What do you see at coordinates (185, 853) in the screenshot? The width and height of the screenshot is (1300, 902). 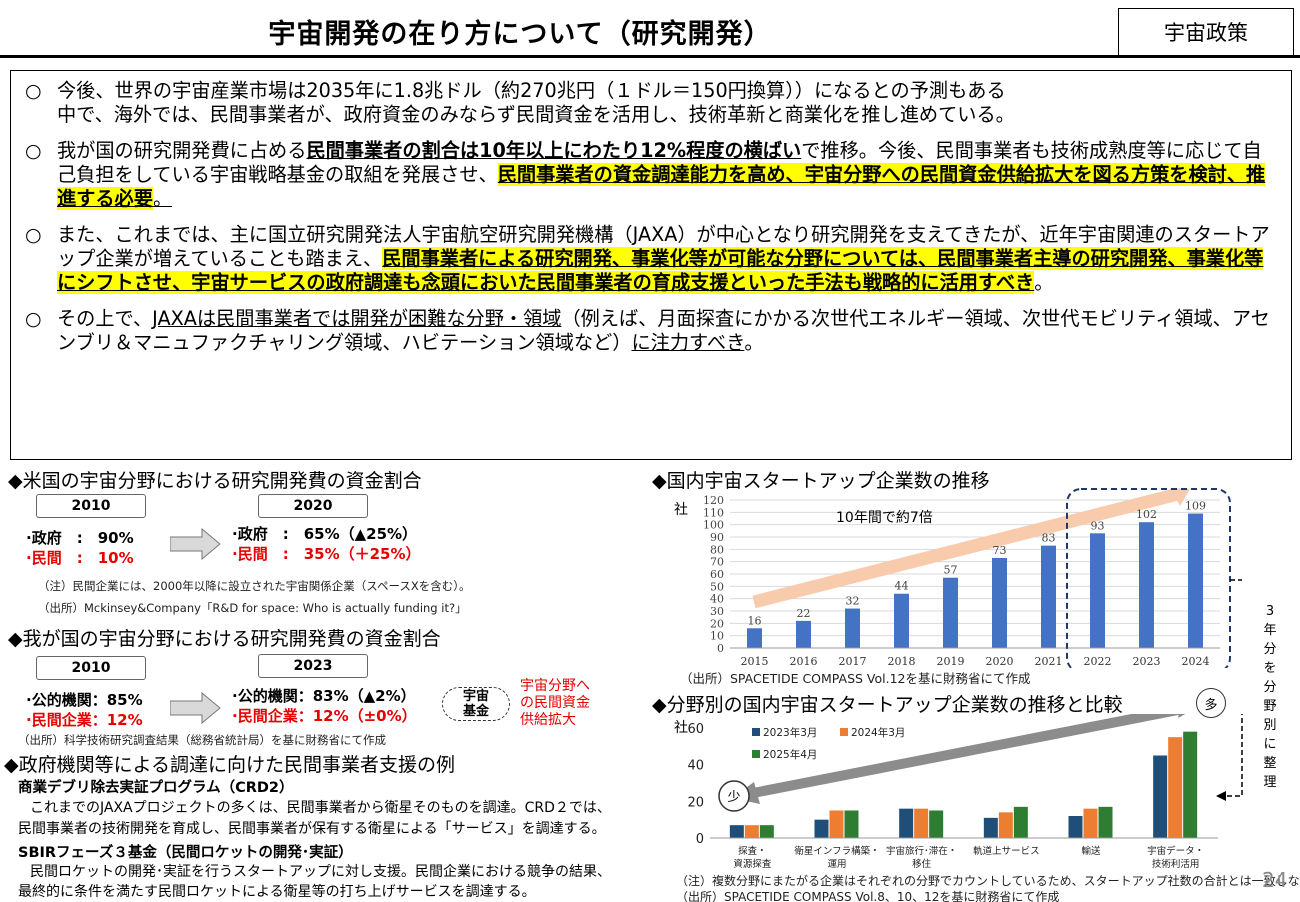 I see `sbir-title: SBIRフェーズ３基金（民間ロケットの開発･実証）` at bounding box center [185, 853].